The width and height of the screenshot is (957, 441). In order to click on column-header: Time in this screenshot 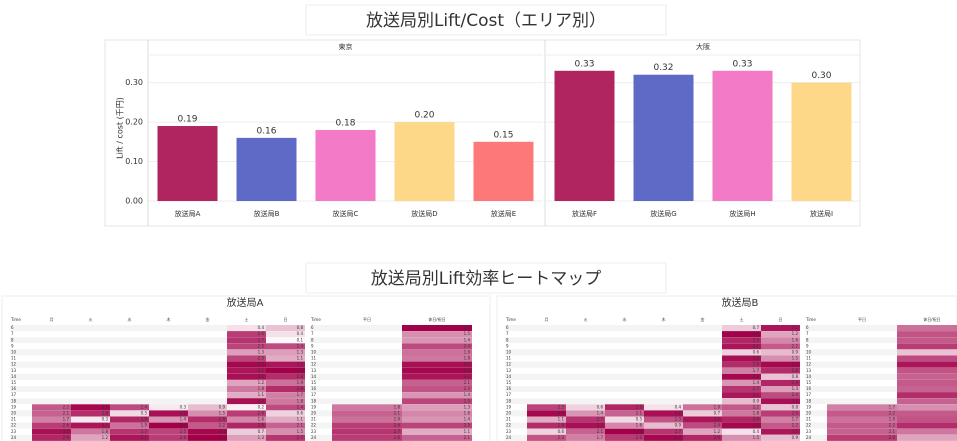, I will do `click(510, 319)`.